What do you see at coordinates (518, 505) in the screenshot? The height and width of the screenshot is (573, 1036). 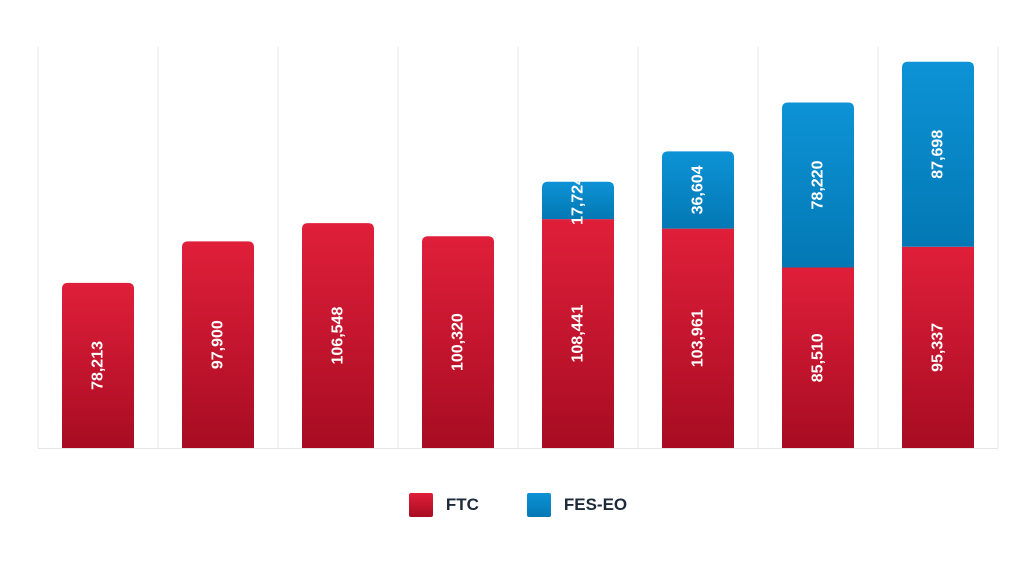 I see `legend: FTC FES-EO` at bounding box center [518, 505].